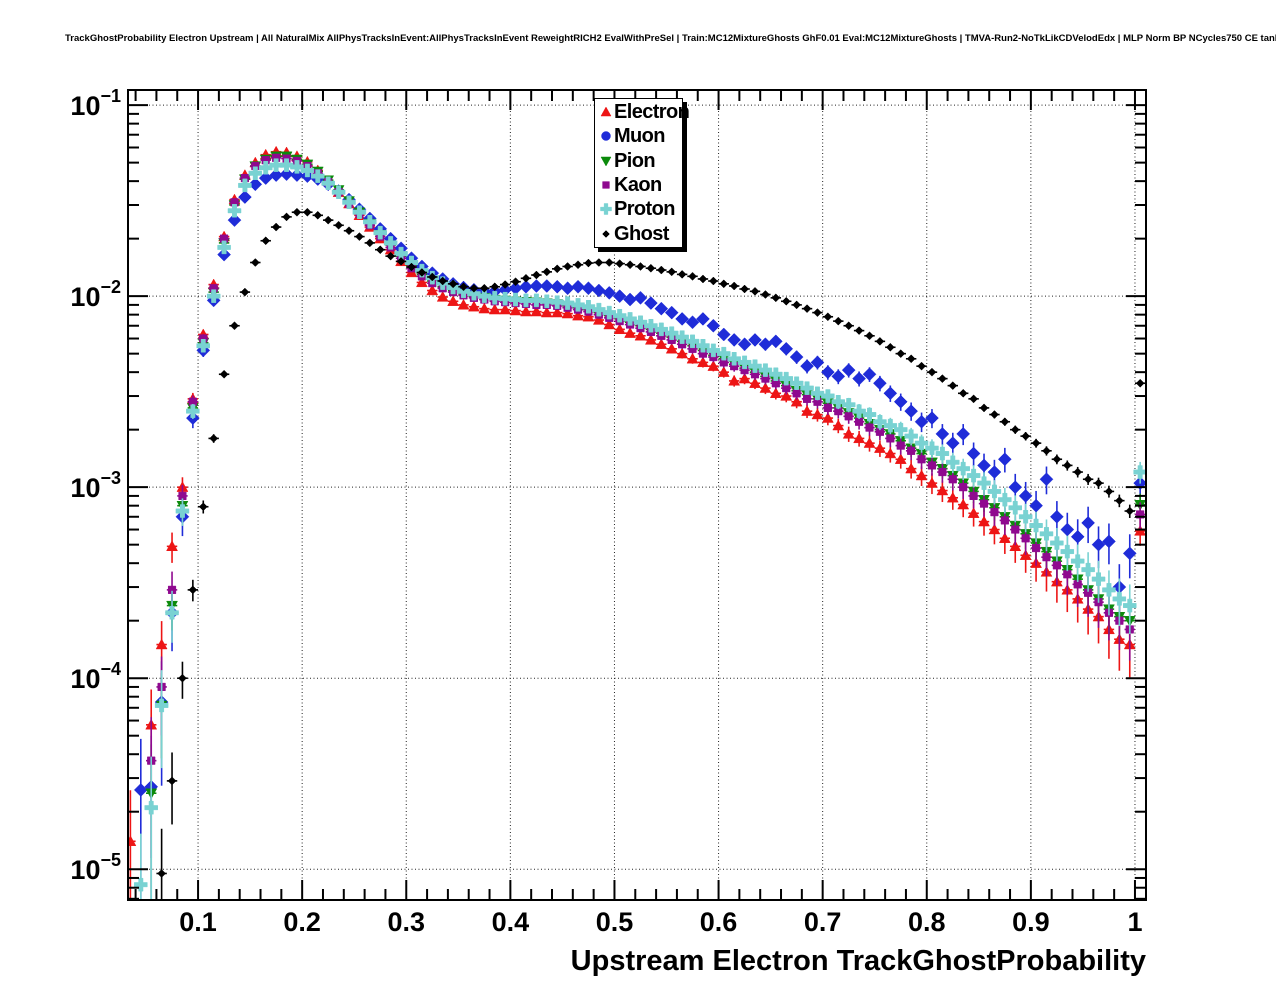 Image resolution: width=1276 pixels, height=996 pixels. I want to click on y-axis-tick-labels: 10−1 10−2 10−3 10−4 10−5, so click(95, 485).